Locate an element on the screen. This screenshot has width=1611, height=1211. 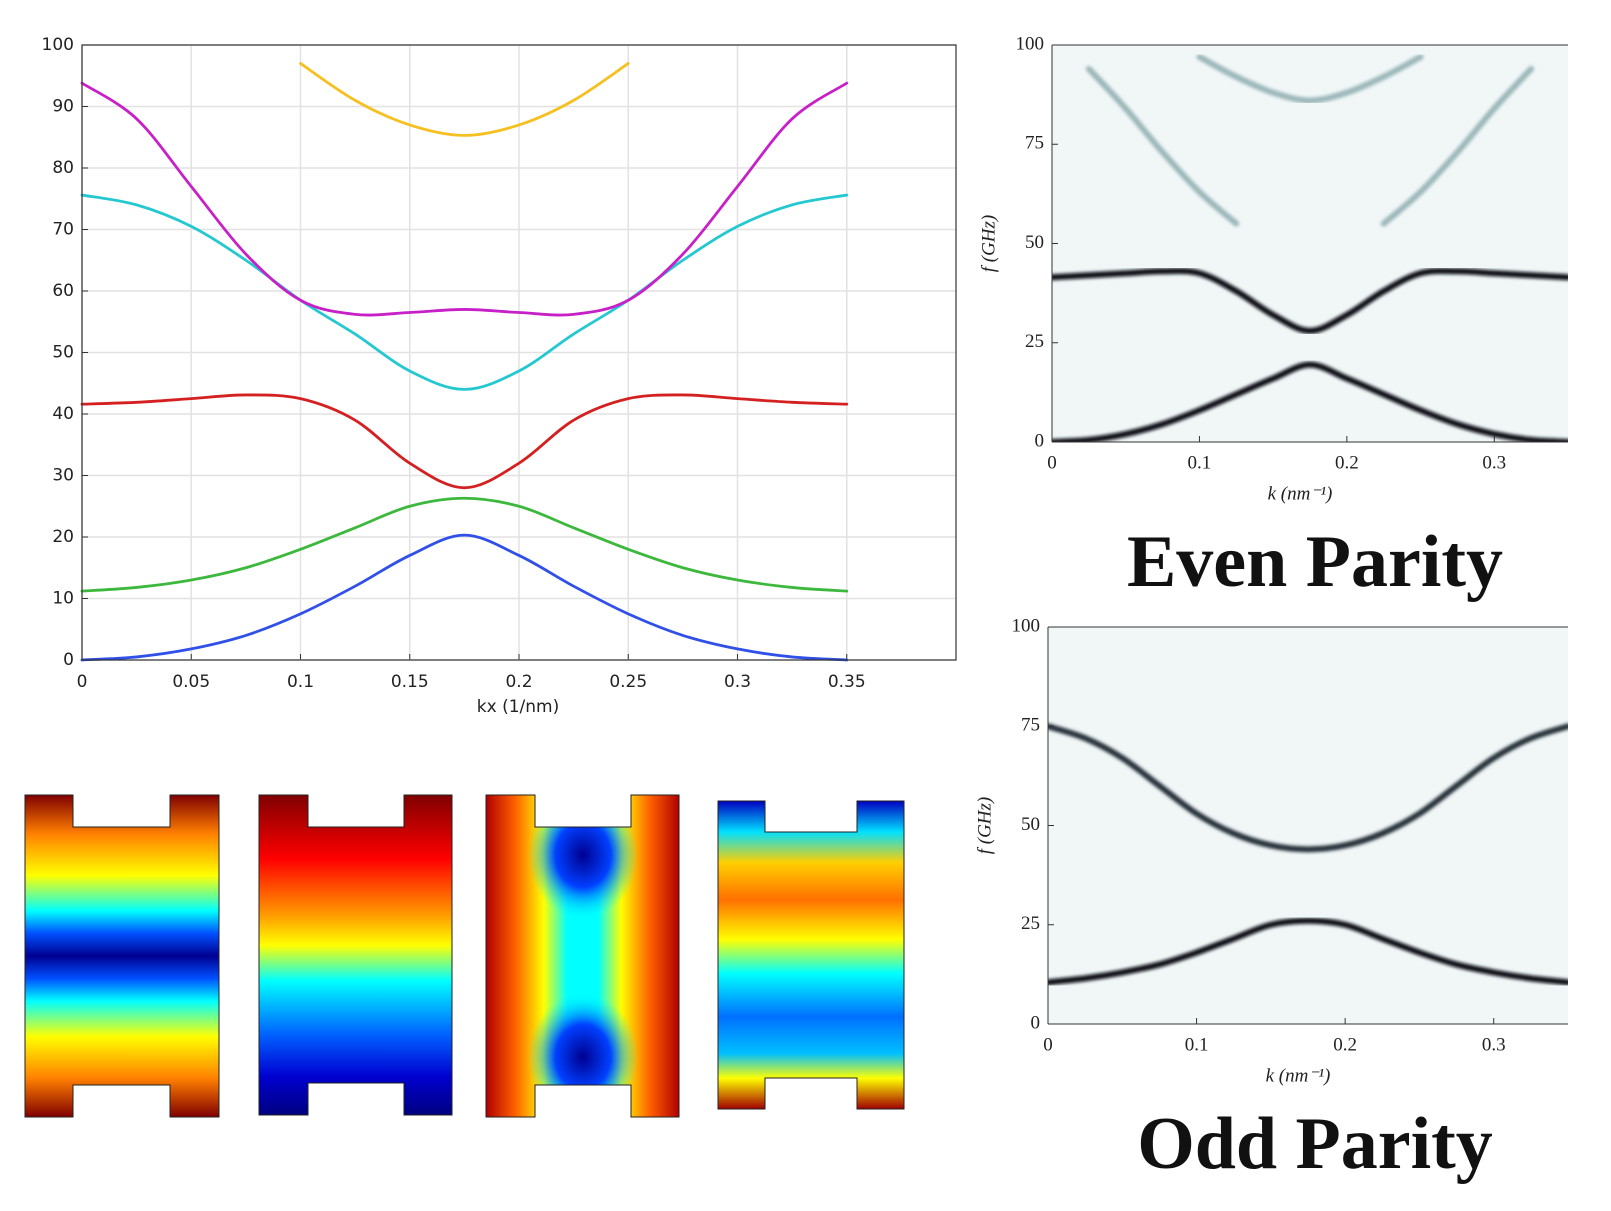
y-tick-label: 10 is located at coordinates (63, 599).